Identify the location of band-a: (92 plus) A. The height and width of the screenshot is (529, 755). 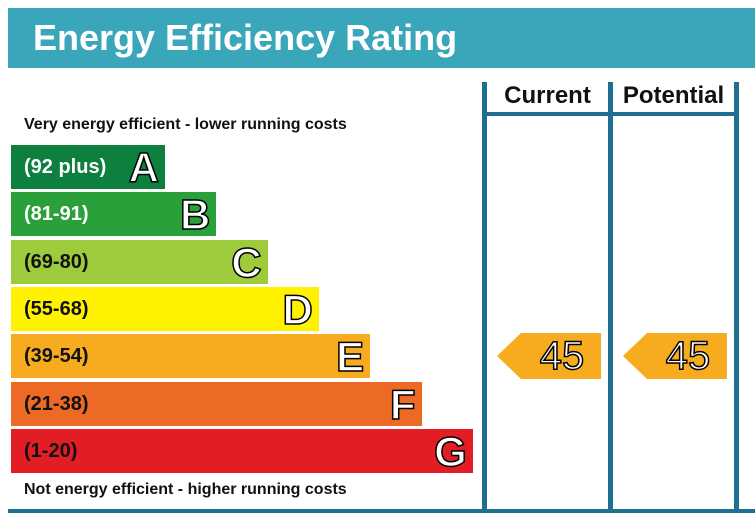
(88, 168).